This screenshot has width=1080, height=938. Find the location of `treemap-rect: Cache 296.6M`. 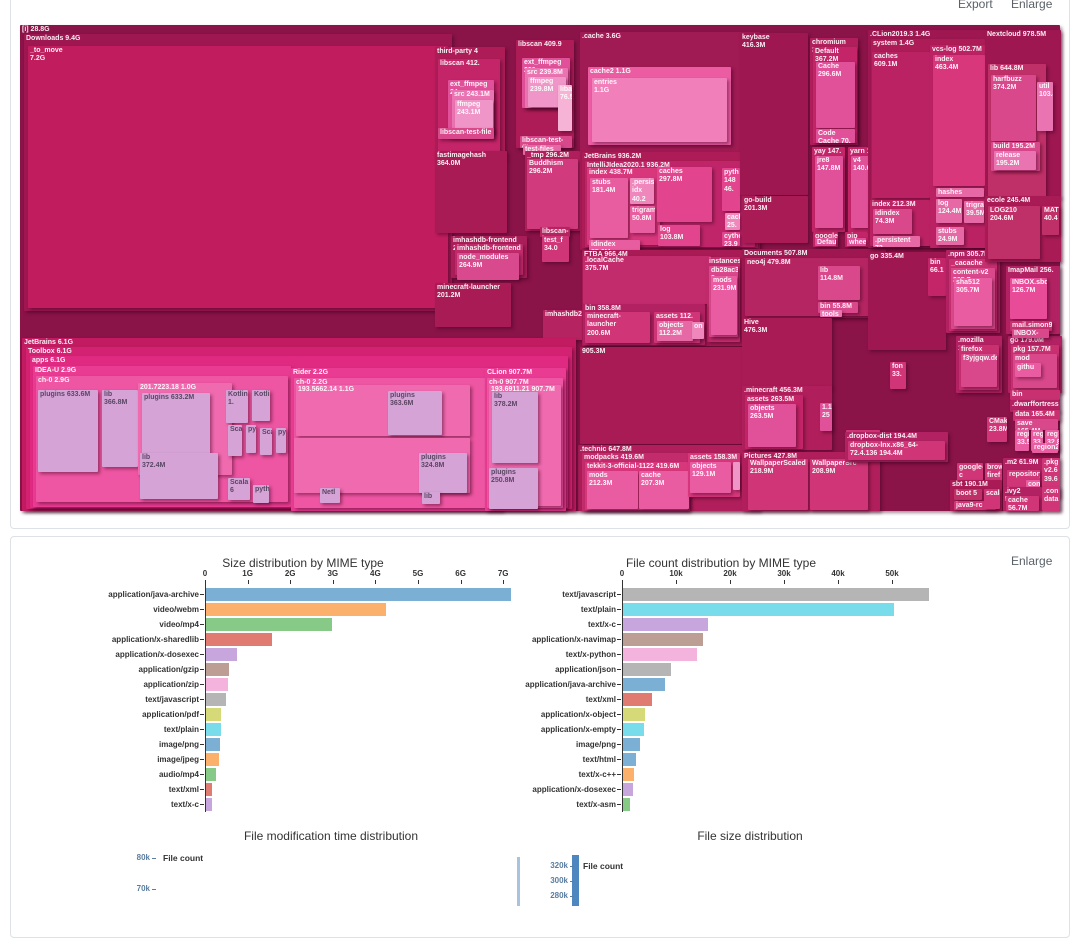

treemap-rect: Cache 296.6M is located at coordinates (835, 95).